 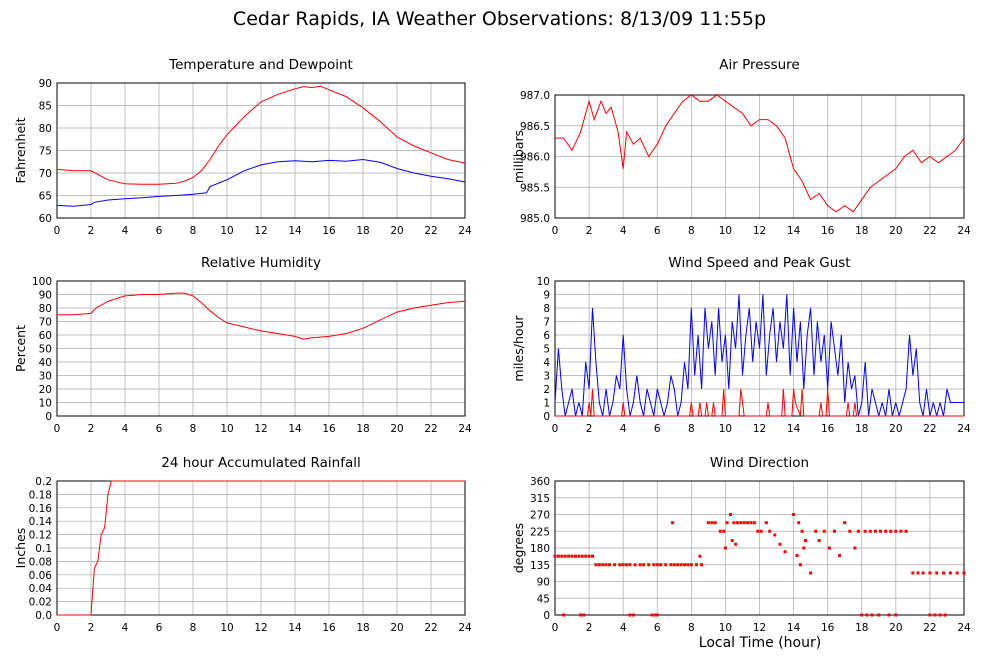 What do you see at coordinates (546, 296) in the screenshot?
I see `y-tick-label: 9` at bounding box center [546, 296].